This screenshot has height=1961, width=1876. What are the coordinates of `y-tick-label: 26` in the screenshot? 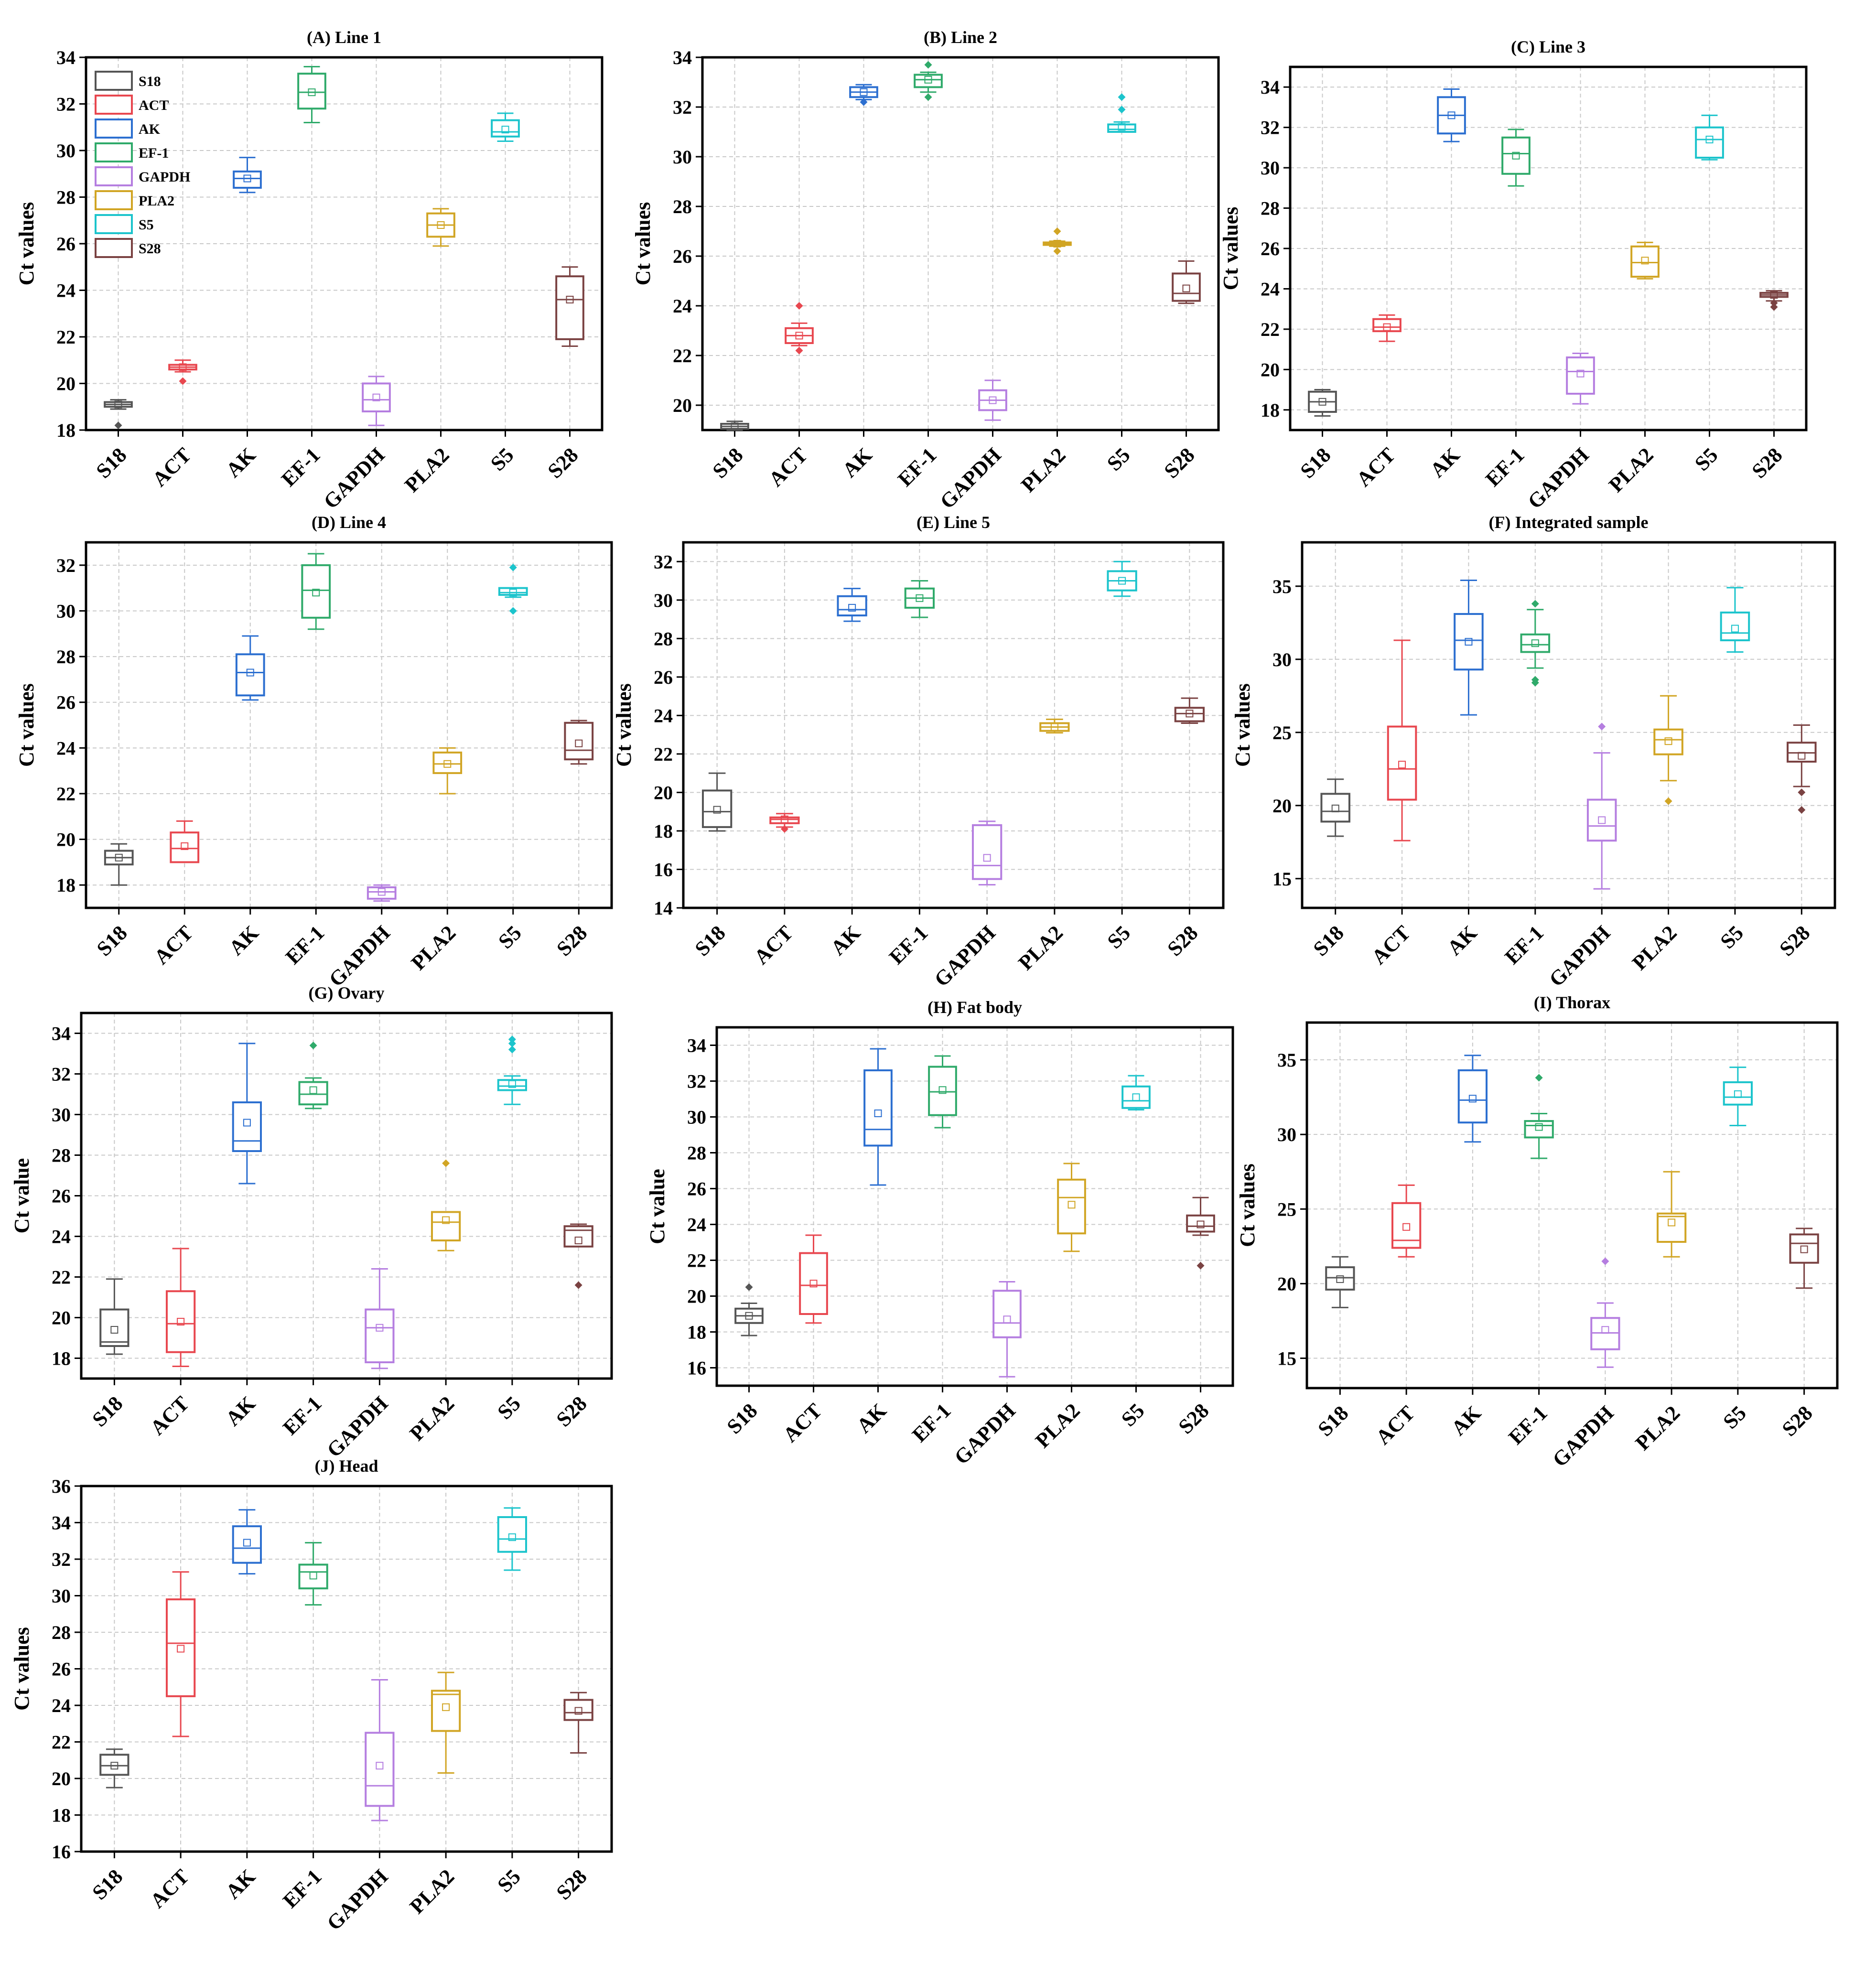 It's located at (62, 1669).